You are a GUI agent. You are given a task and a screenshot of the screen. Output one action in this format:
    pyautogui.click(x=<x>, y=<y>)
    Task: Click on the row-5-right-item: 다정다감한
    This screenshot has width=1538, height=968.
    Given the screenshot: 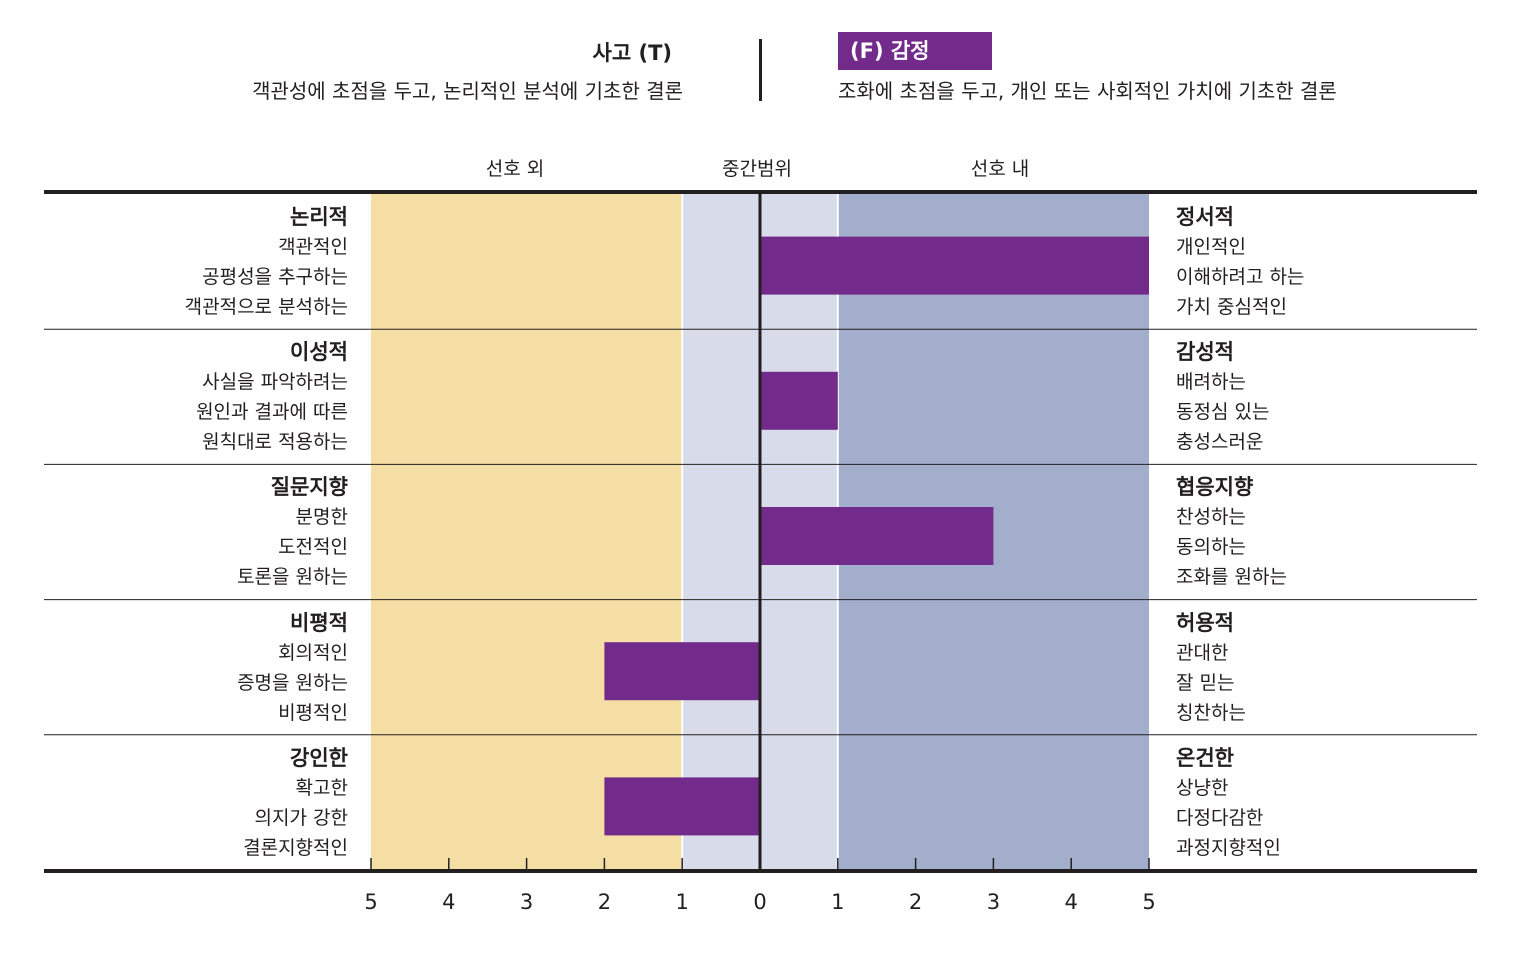 What is the action you would take?
    pyautogui.click(x=1220, y=817)
    